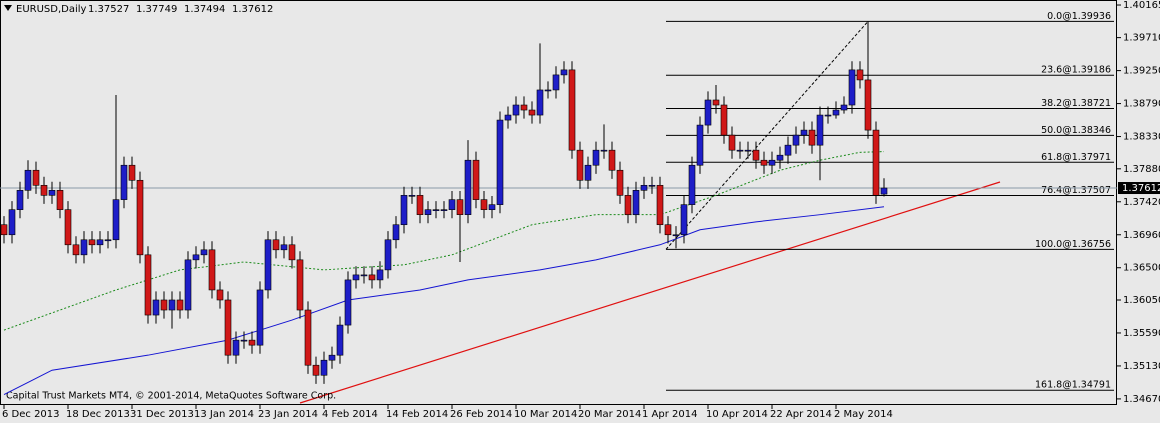 This screenshot has height=423, width=1160. Describe the element at coordinates (737, 414) in the screenshot. I see `x-tick-label: 10 Apr 2014` at that location.